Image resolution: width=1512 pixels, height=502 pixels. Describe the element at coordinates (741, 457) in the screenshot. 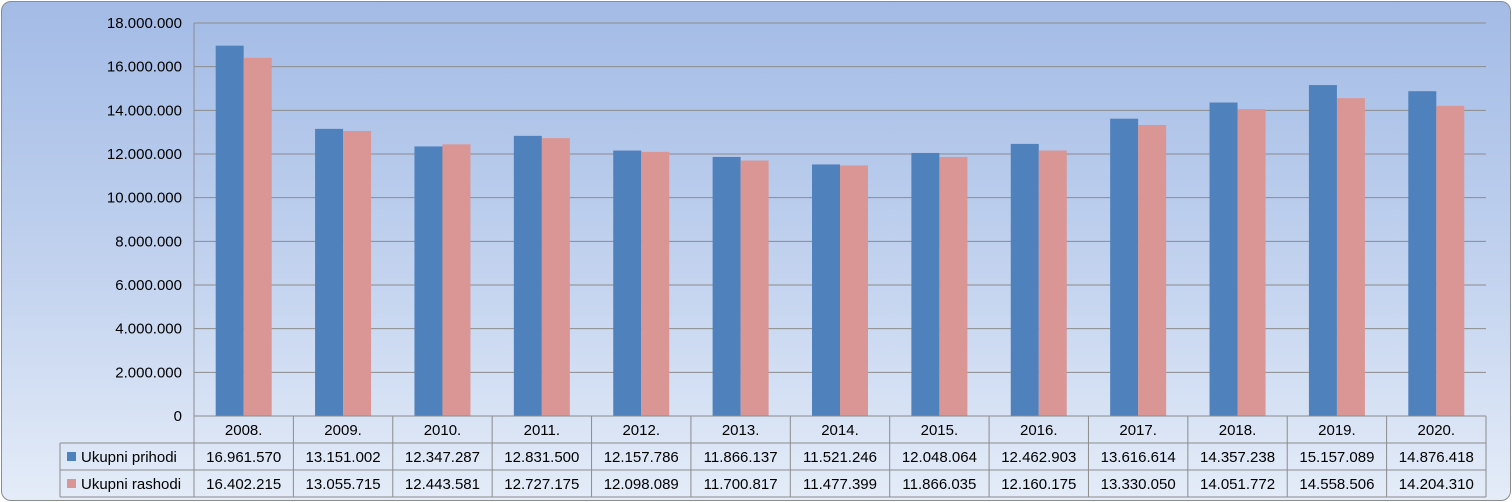

I see `data-label: 11.866.137` at that location.